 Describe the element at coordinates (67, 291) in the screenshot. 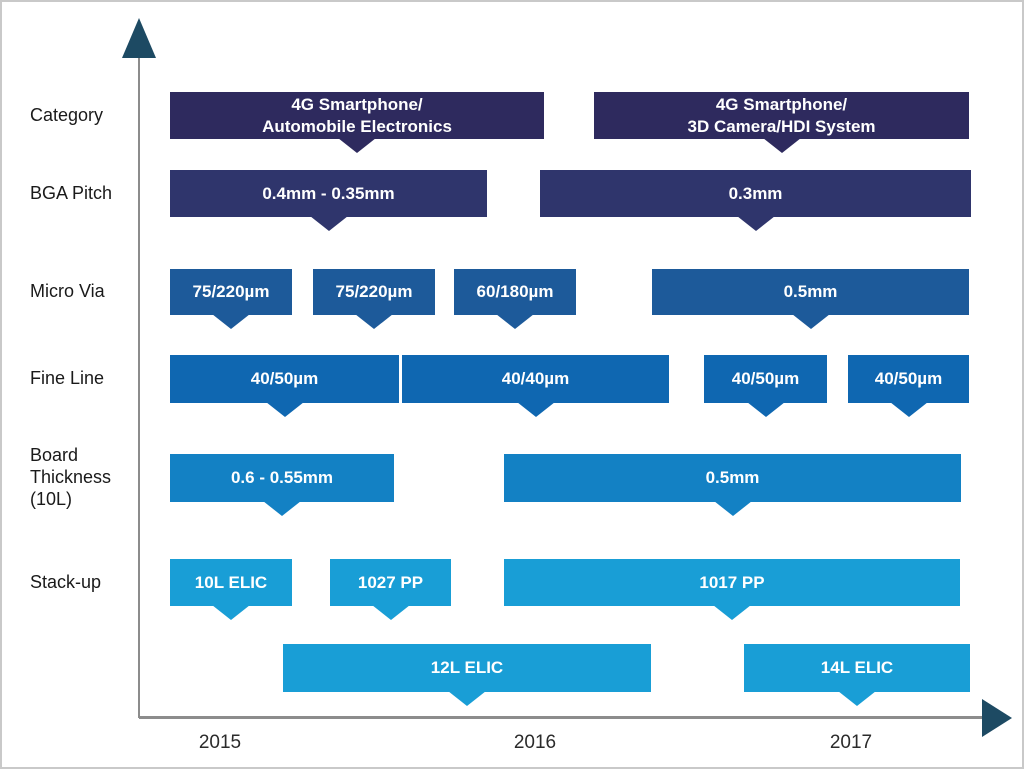

I see `row-label-micro-via: Micro Via` at that location.